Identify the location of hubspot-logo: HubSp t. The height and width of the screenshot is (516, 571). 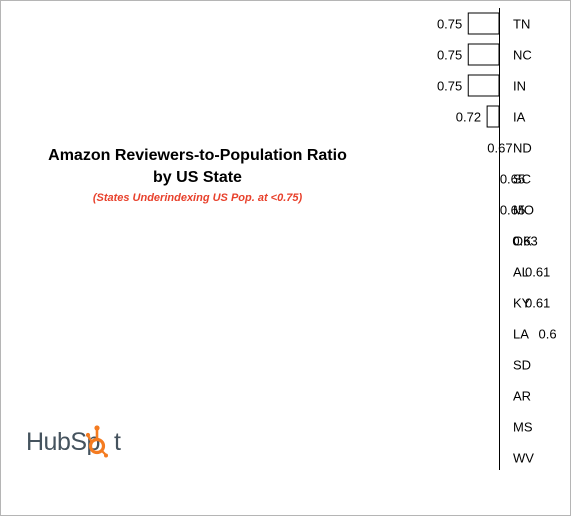
(73, 441).